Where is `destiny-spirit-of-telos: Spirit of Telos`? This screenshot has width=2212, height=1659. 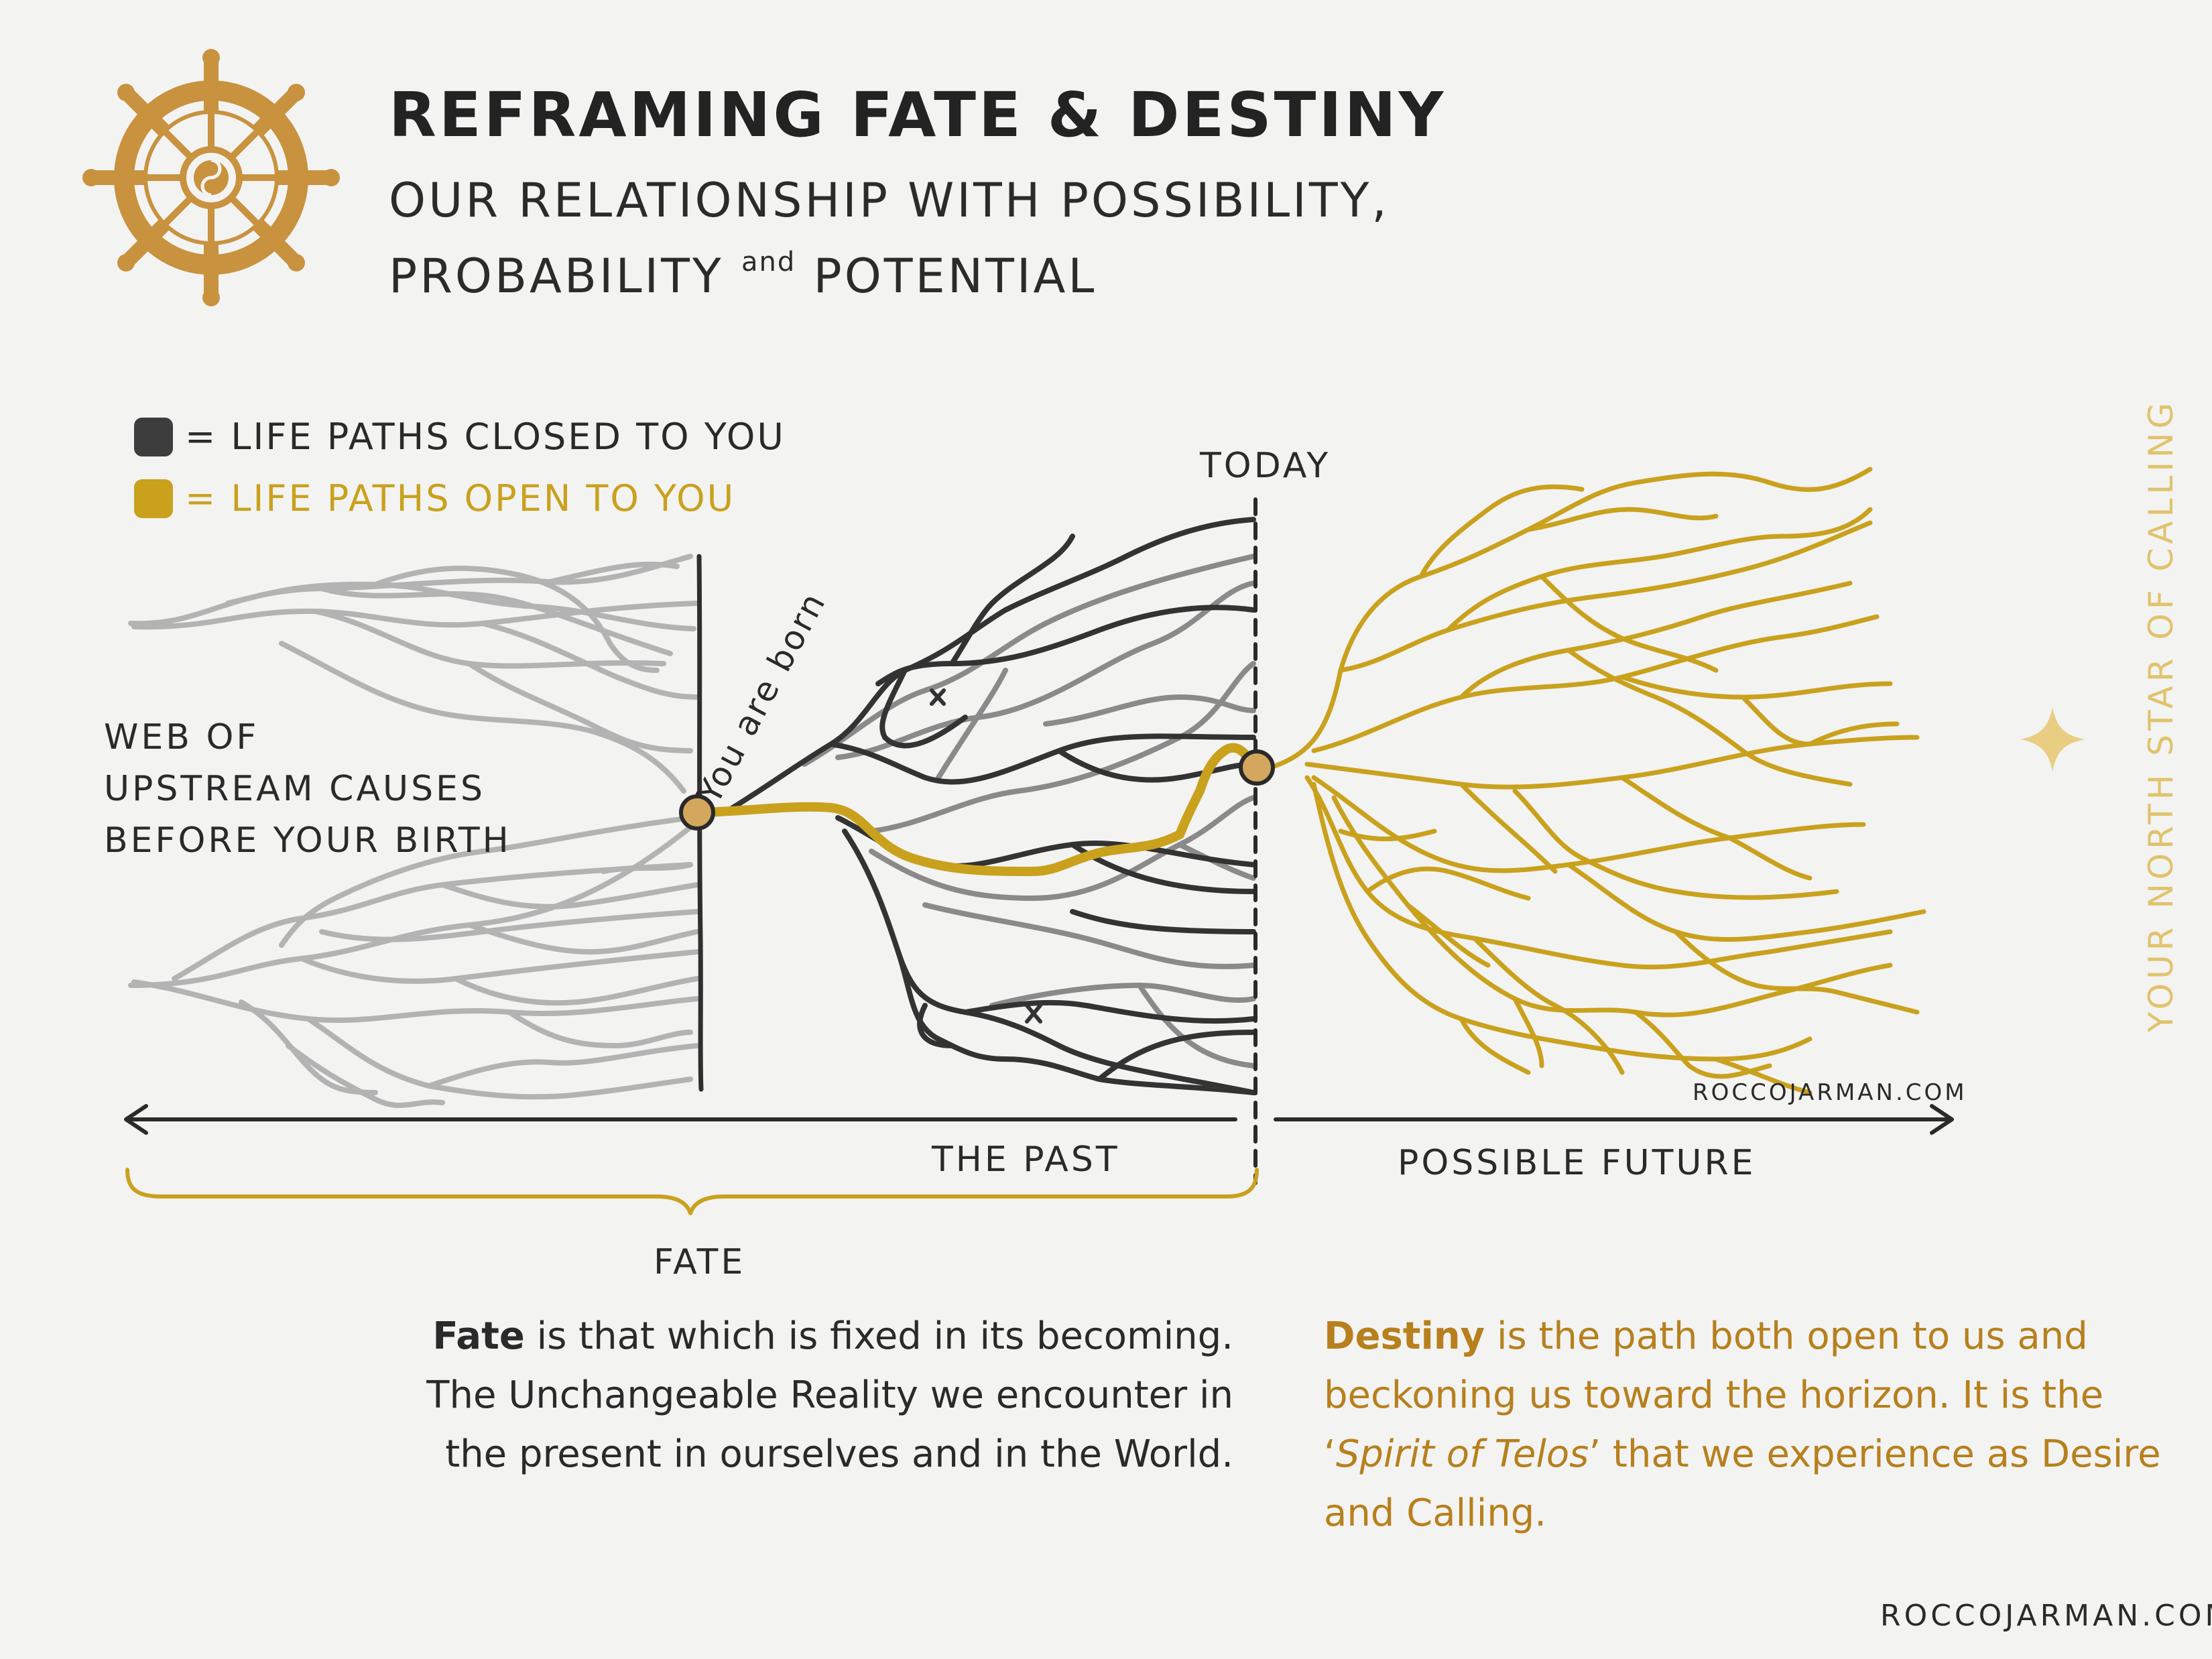
destiny-spirit-of-telos: Spirit of Telos is located at coordinates (1462, 1454).